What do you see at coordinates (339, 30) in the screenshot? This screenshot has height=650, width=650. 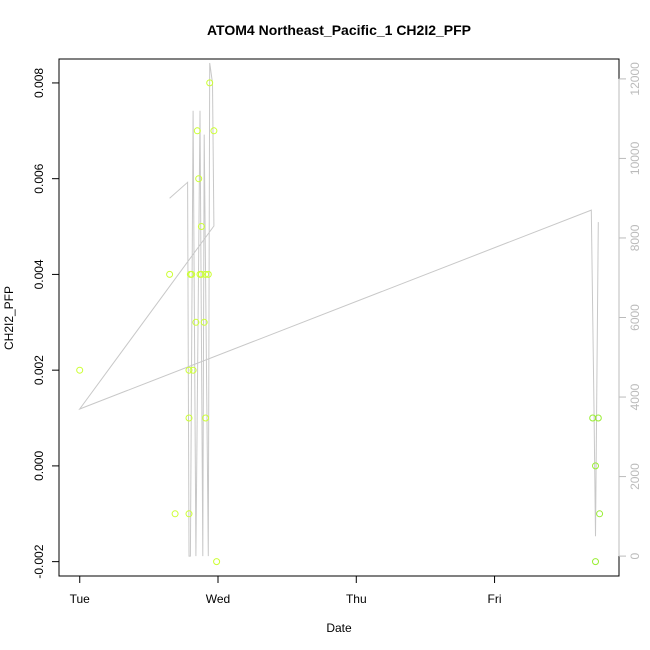 I see `chart-title: ATOM4 Northeast_Pacific_1 CH2I2_PFP` at bounding box center [339, 30].